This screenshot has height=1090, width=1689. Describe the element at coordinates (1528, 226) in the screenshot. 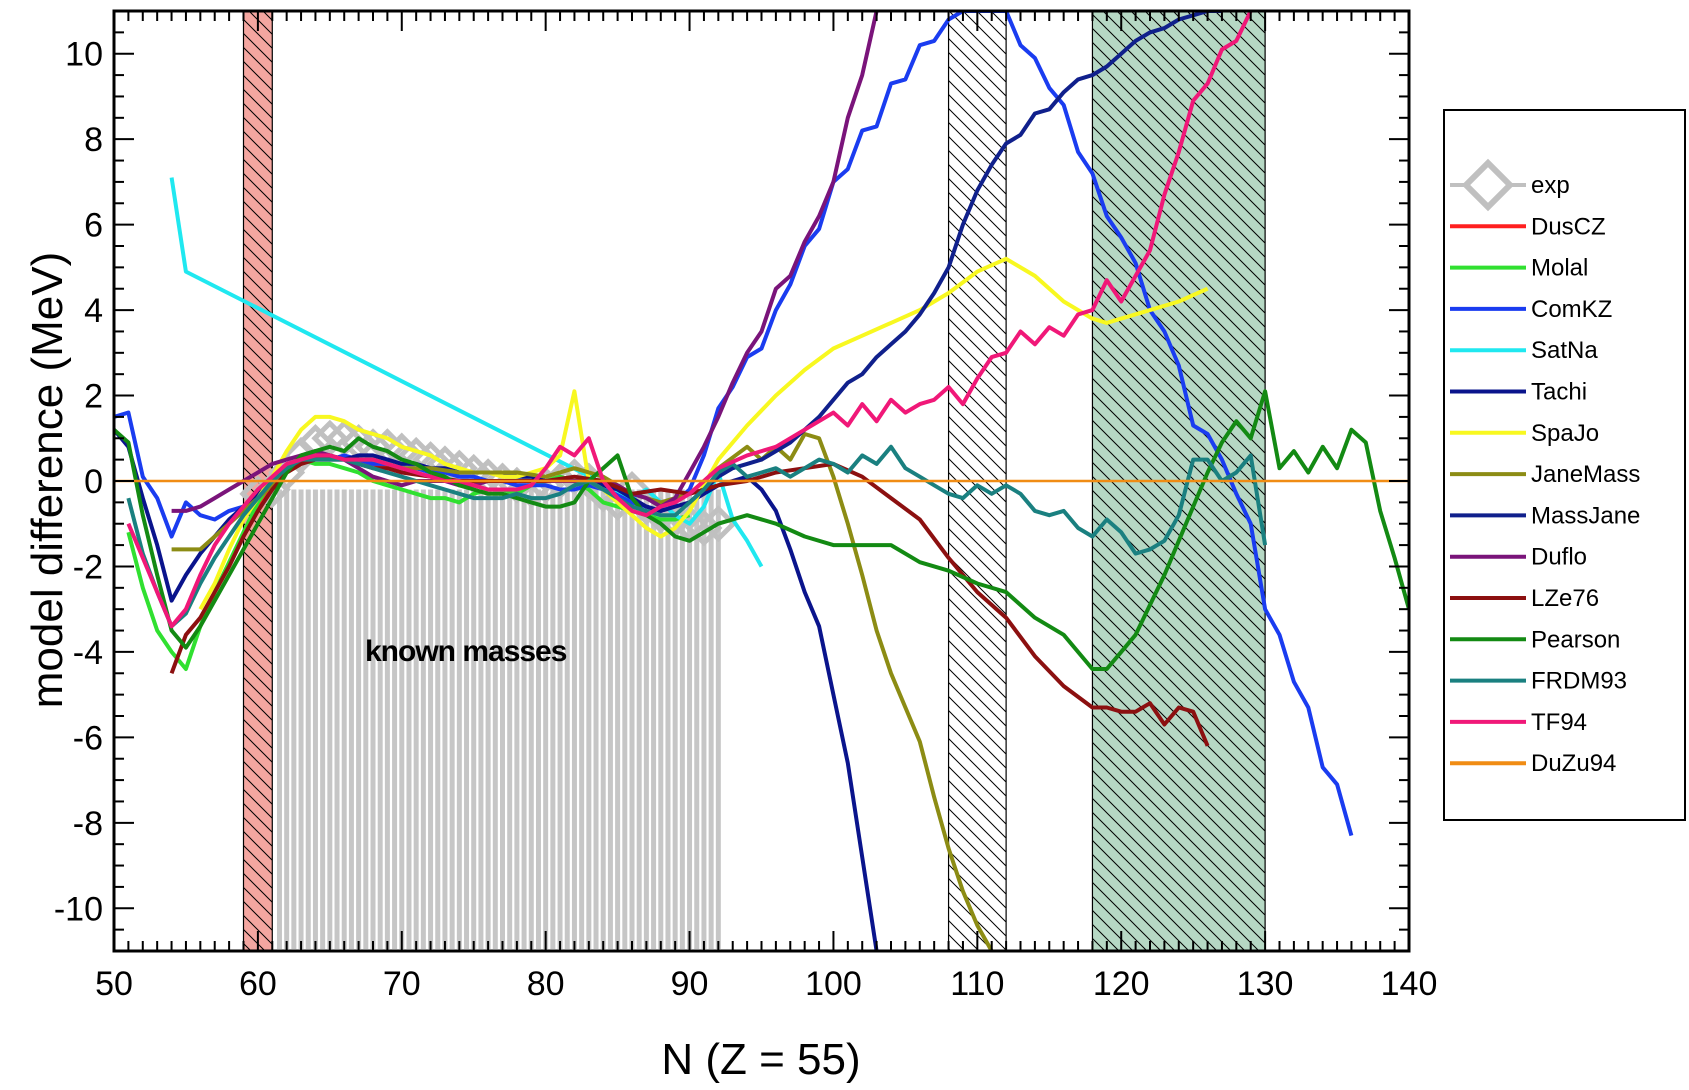

I see `legend-item-duscz: DusCZ` at that location.